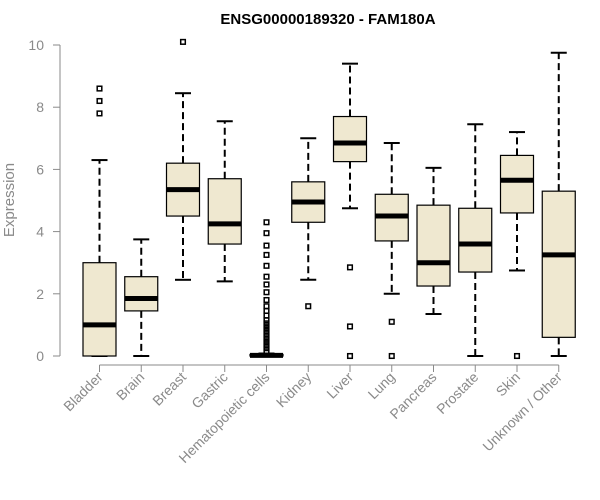 This screenshot has width=600, height=500. Describe the element at coordinates (40, 169) in the screenshot. I see `y-tick-label: 6` at that location.